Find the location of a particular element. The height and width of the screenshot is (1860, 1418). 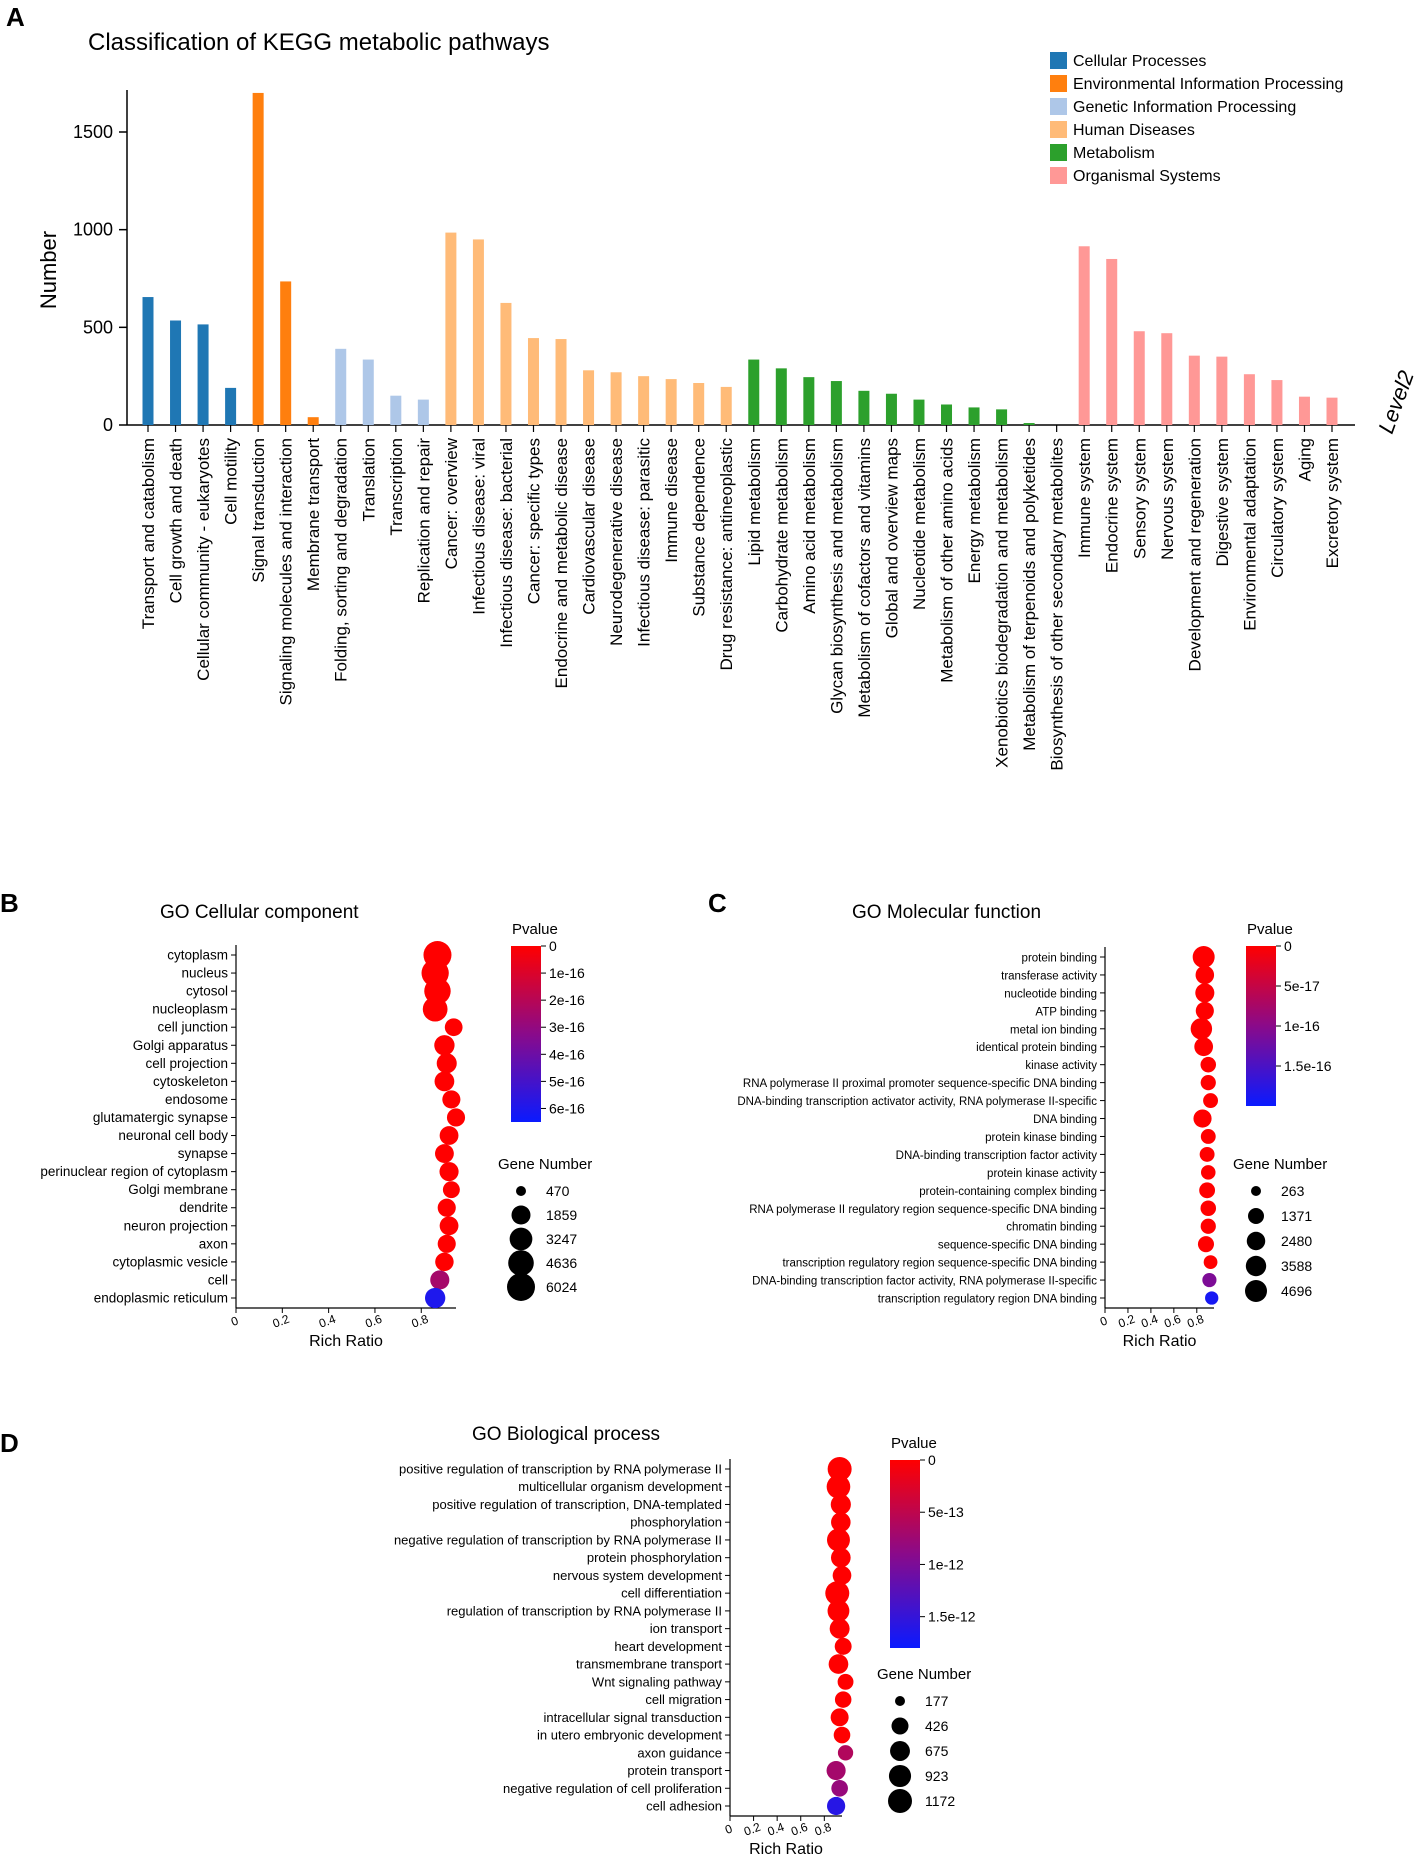

go-bp-bubble-ion-transport is located at coordinates (839, 1628).